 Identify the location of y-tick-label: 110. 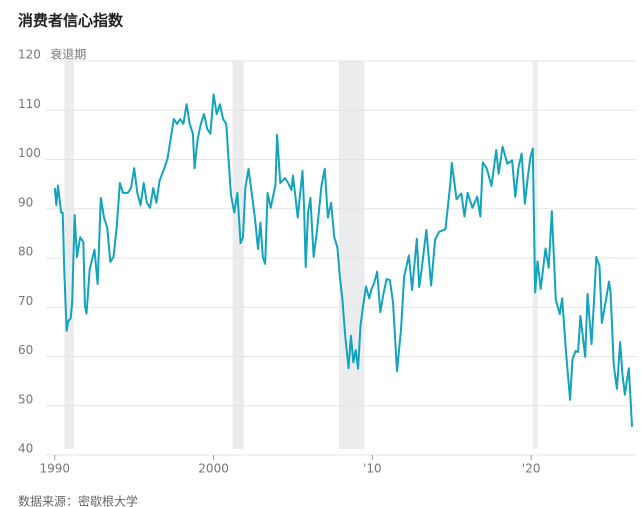
(29, 104).